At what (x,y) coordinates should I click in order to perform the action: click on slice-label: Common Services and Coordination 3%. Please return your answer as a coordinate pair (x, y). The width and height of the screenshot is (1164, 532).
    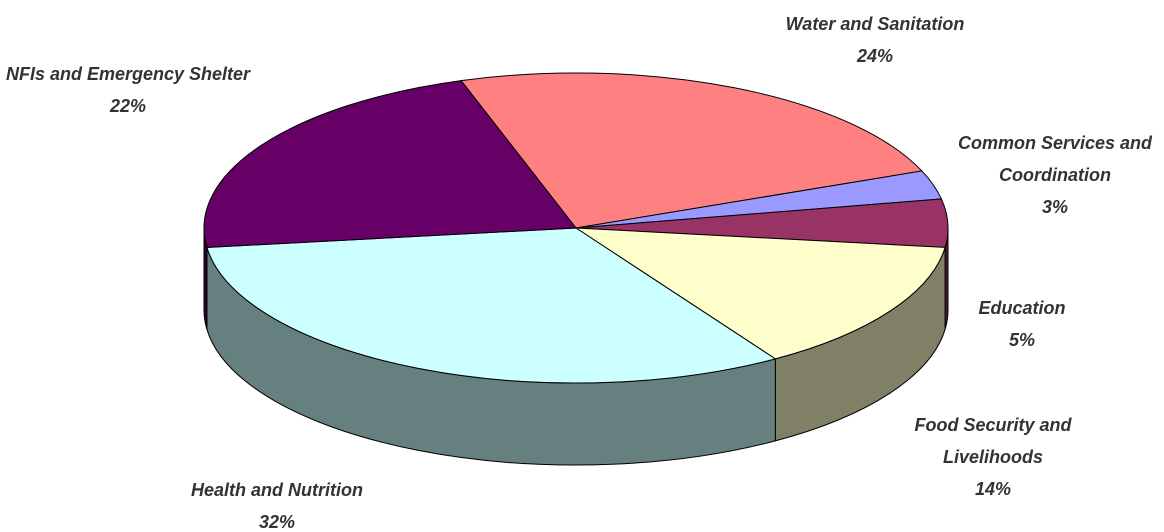
    Looking at the image, I should click on (1052, 175).